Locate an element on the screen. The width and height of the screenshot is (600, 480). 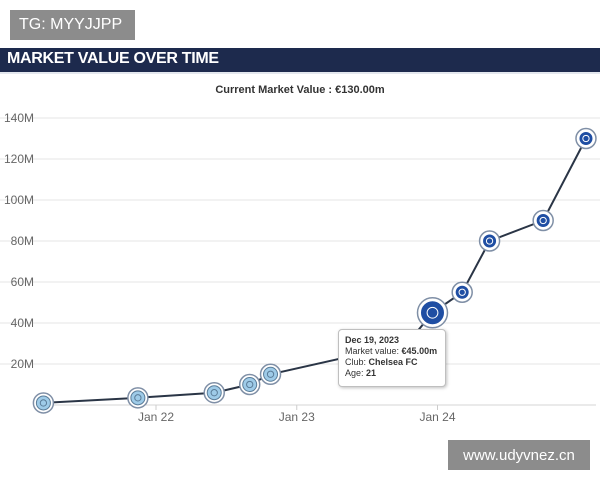
tooltip-age: Age: 21 is located at coordinates (392, 373).